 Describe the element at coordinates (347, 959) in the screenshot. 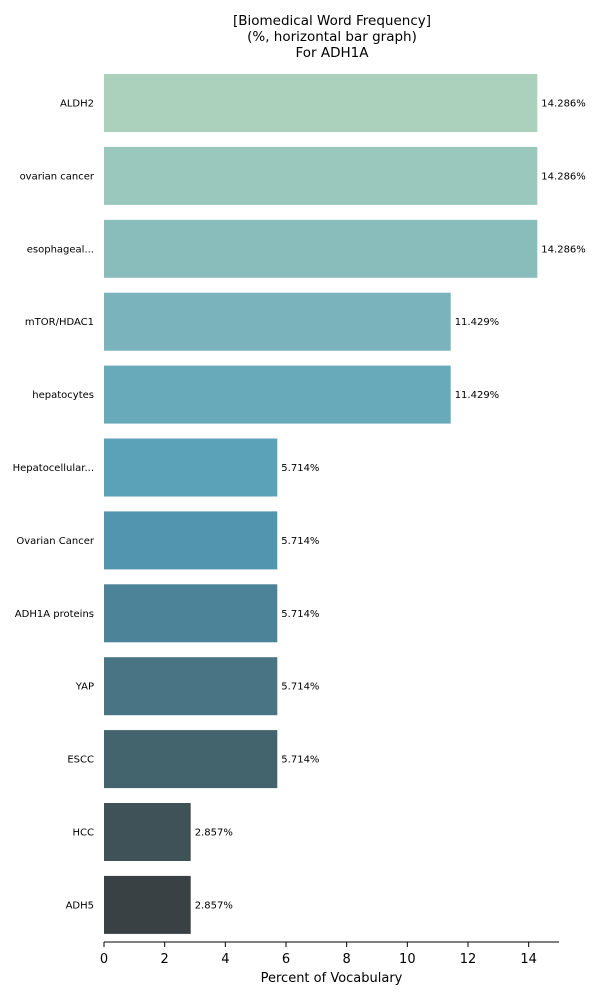

I see `x-tick-label: 8` at that location.